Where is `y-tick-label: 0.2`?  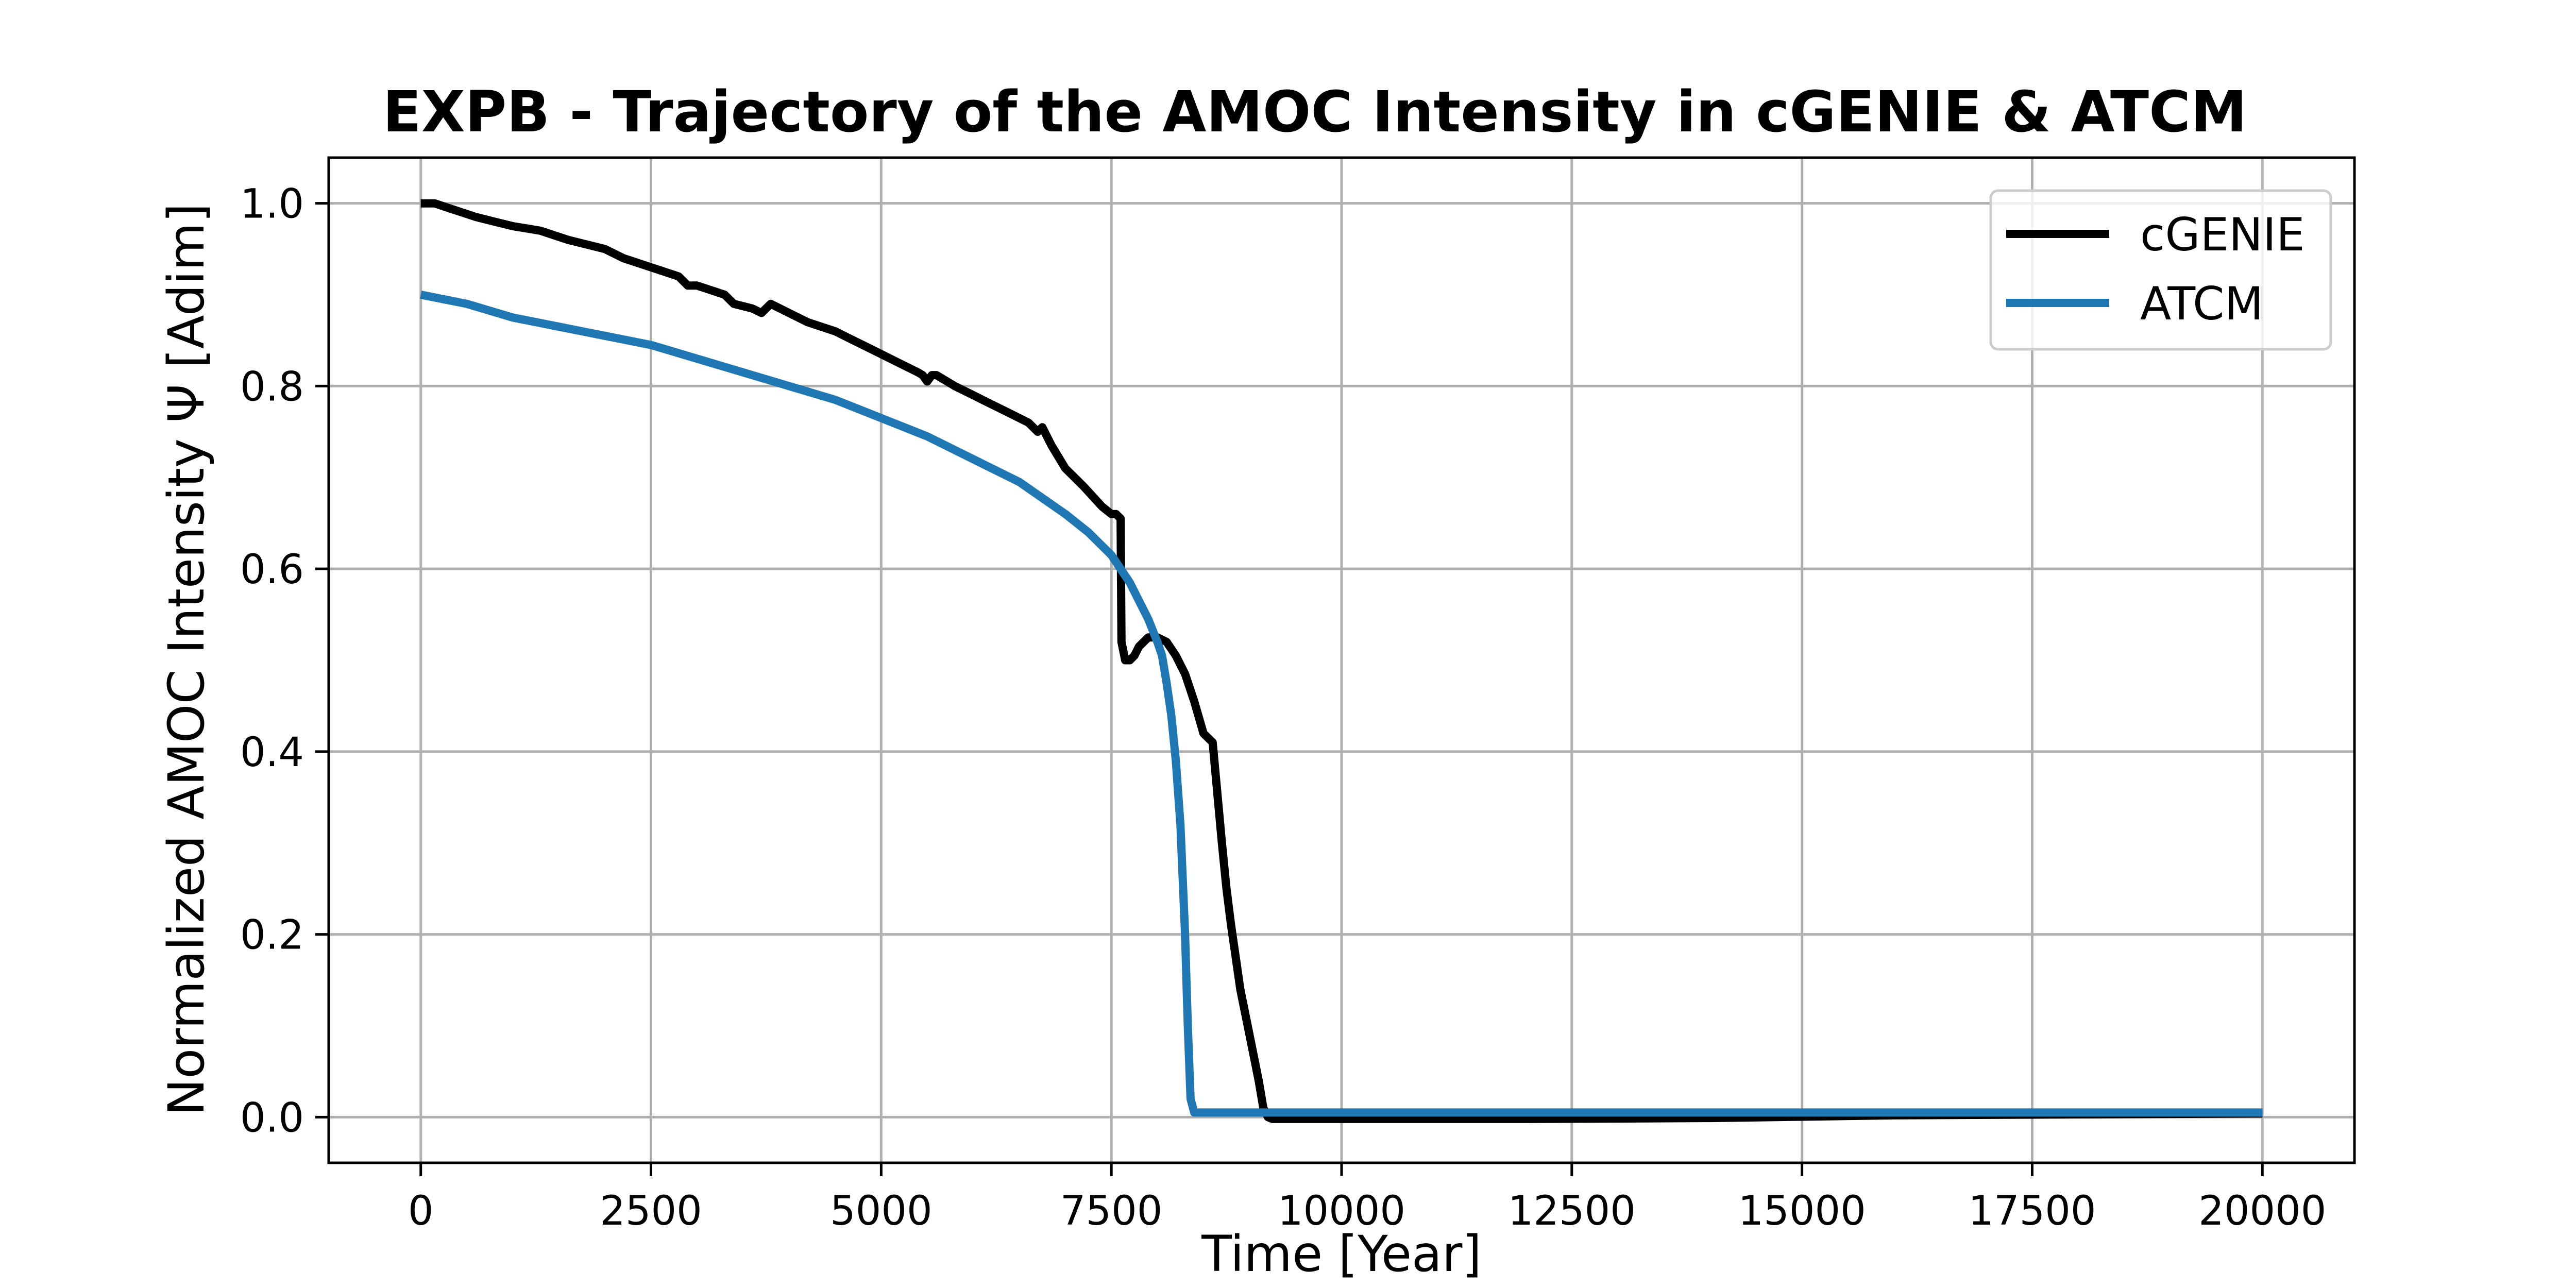
y-tick-label: 0.2 is located at coordinates (272, 935).